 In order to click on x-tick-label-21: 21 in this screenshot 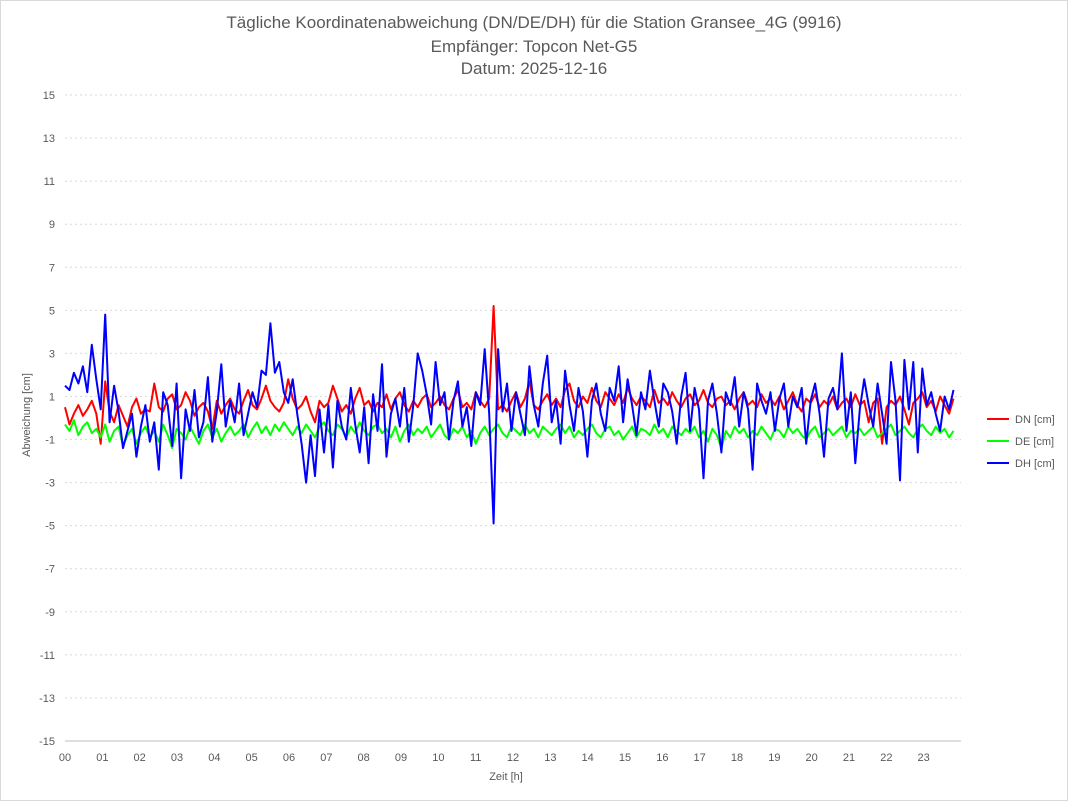, I will do `click(849, 758)`.